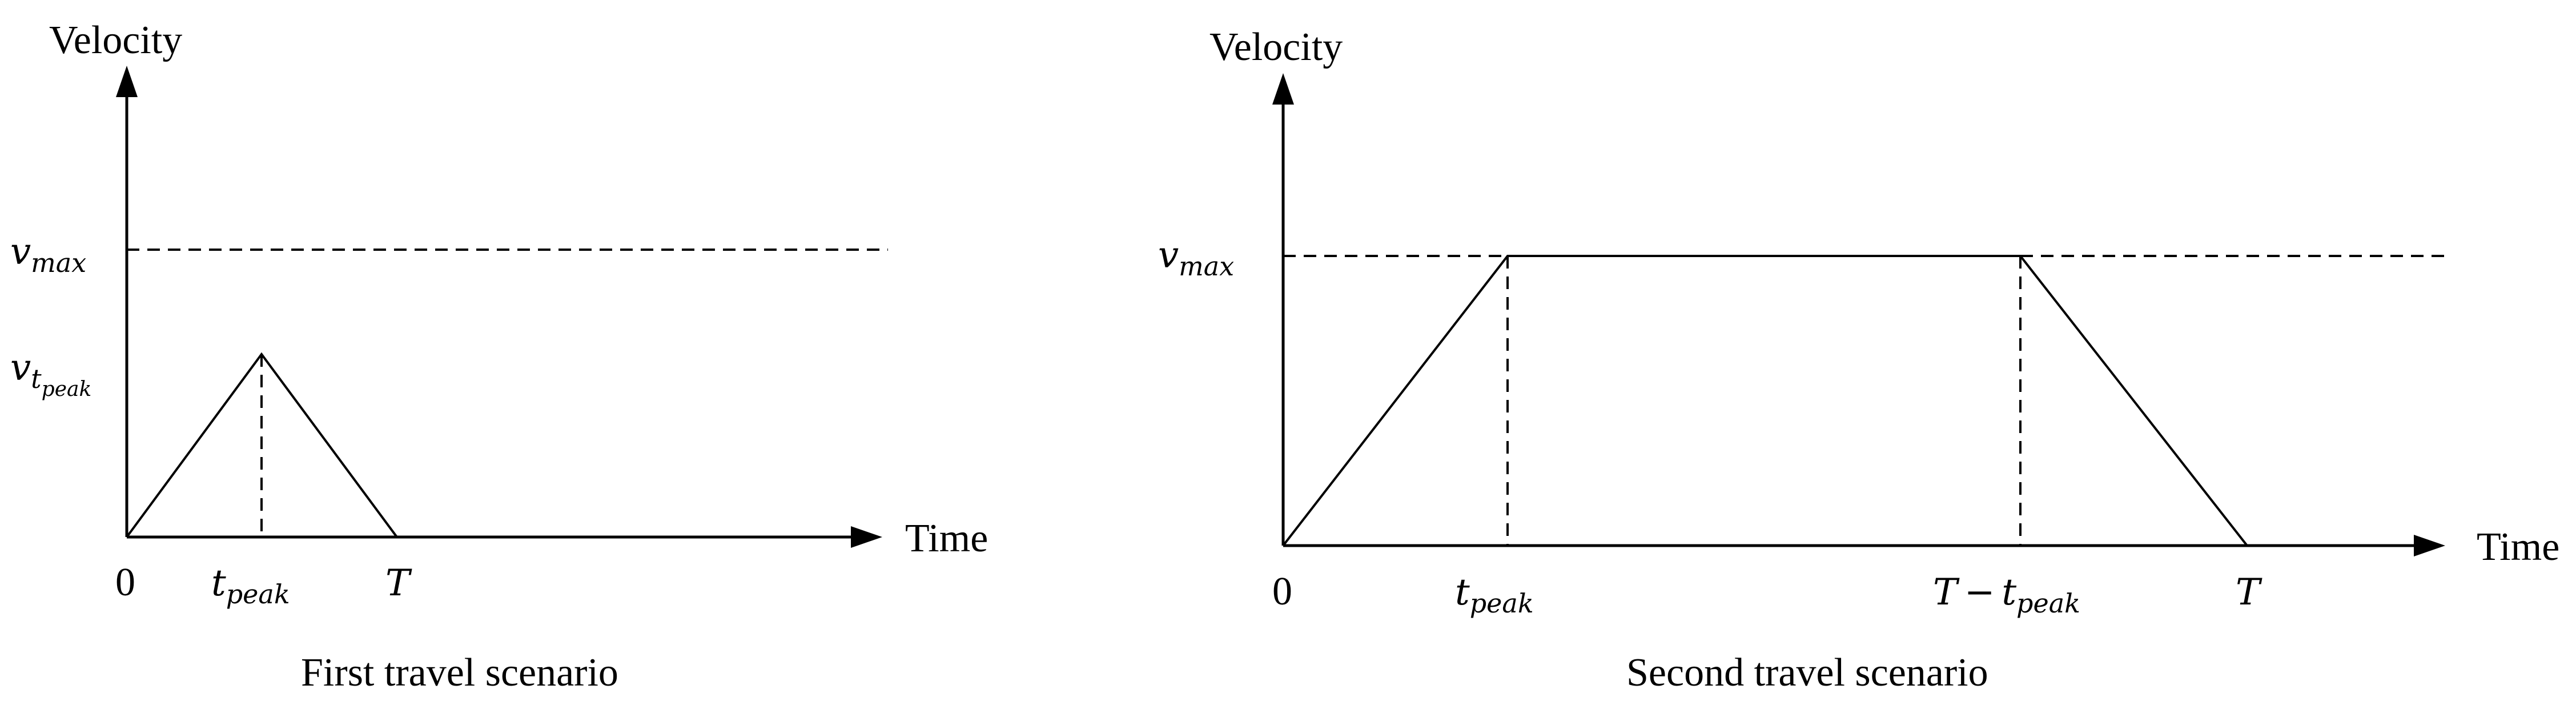  What do you see at coordinates (250, 586) in the screenshot?
I see `tpeak-label-1: tpeak` at bounding box center [250, 586].